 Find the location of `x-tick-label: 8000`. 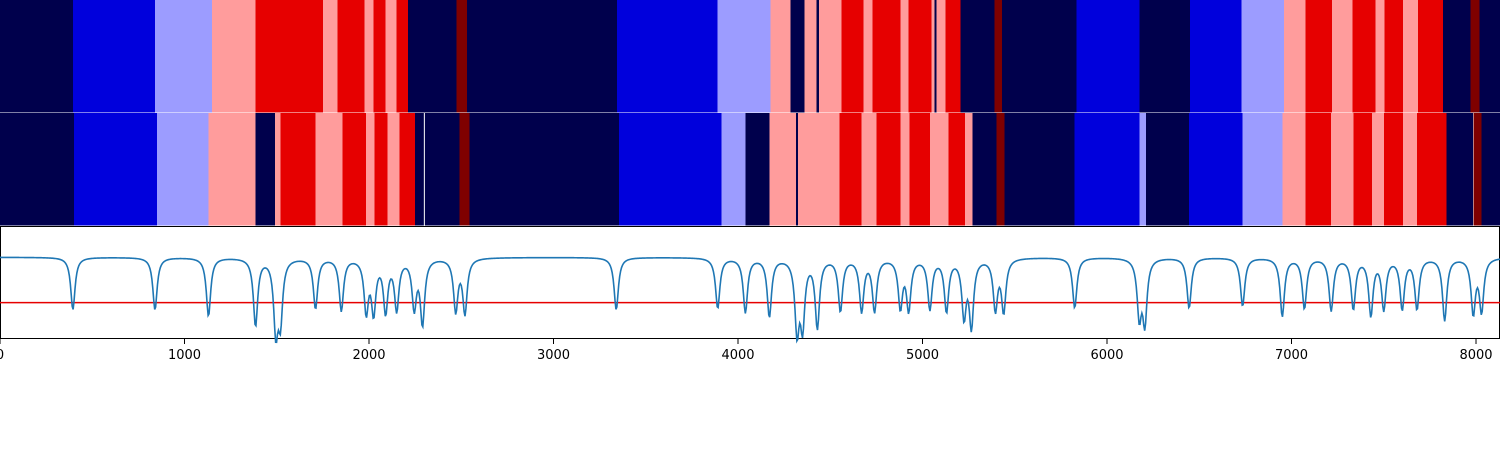

x-tick-label: 8000 is located at coordinates (1475, 355).